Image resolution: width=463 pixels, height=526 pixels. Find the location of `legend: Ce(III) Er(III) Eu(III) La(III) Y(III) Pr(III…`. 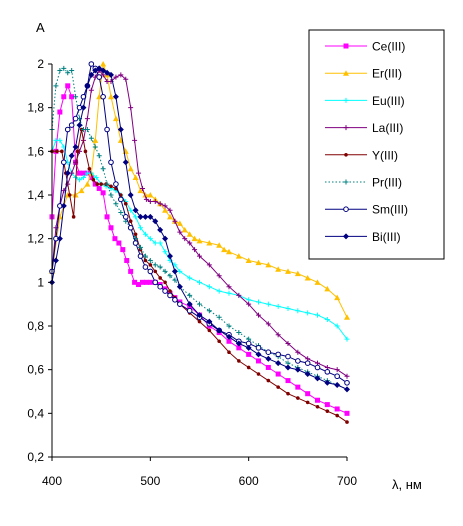

legend: Ce(III) Er(III) Eu(III) La(III) Y(III) Pr(III… is located at coordinates (376, 144).